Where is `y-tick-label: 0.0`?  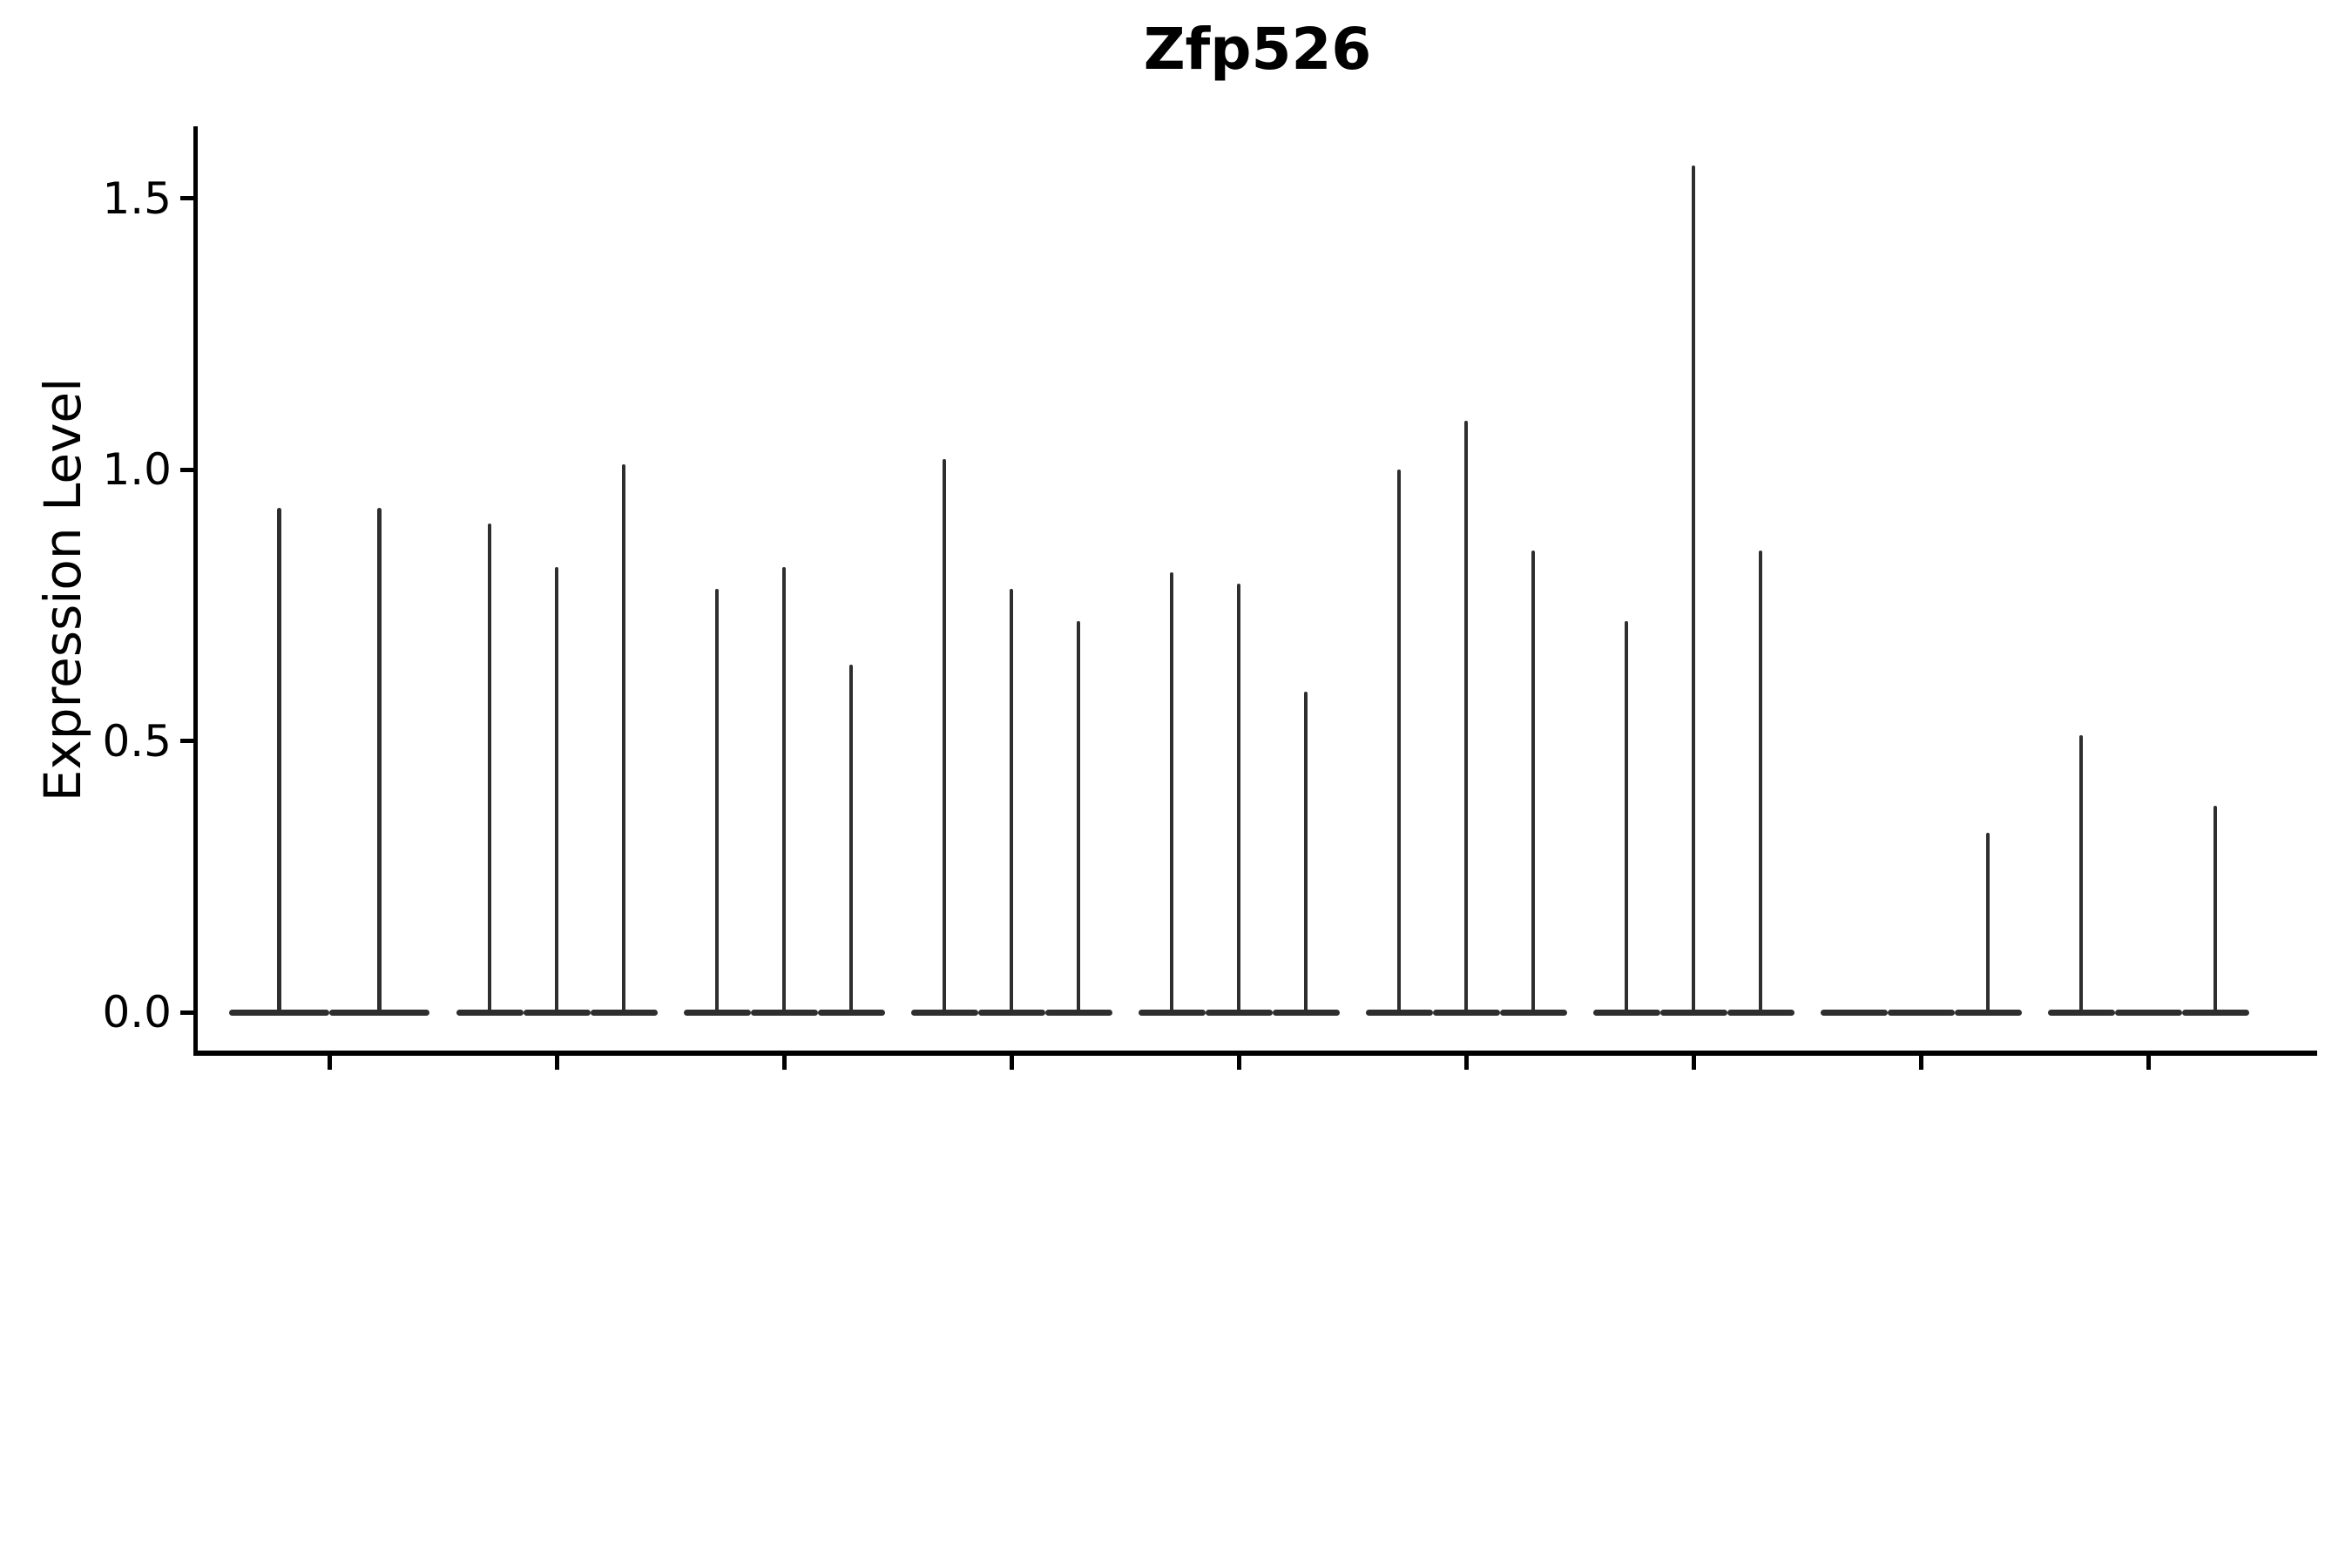
y-tick-label: 0.0 is located at coordinates (137, 1012).